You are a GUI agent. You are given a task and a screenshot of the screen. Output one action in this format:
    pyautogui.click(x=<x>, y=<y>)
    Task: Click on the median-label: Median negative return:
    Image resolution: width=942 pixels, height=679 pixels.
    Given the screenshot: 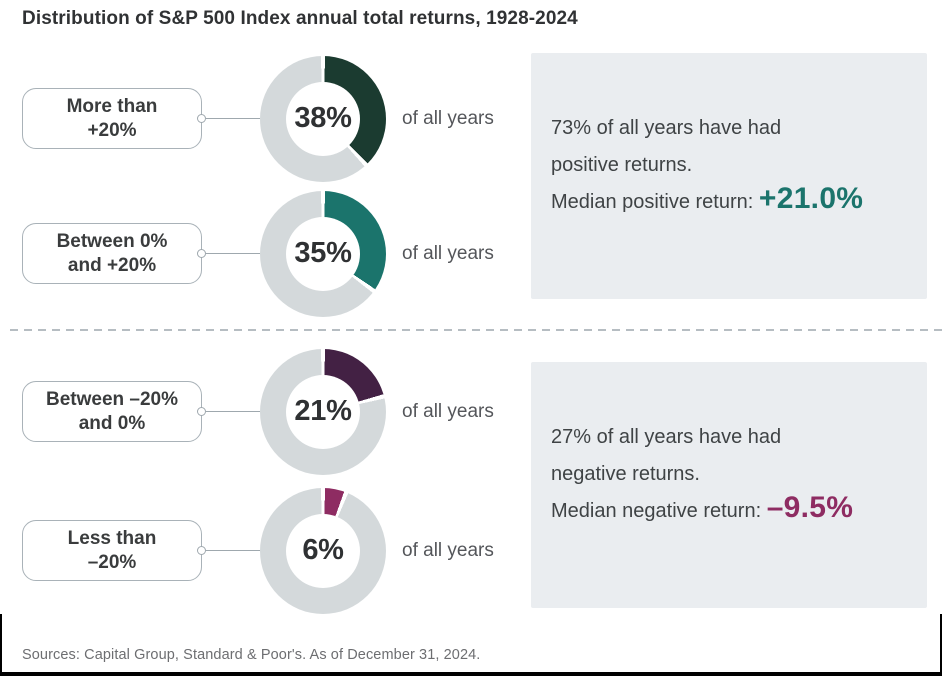 What is the action you would take?
    pyautogui.click(x=659, y=511)
    